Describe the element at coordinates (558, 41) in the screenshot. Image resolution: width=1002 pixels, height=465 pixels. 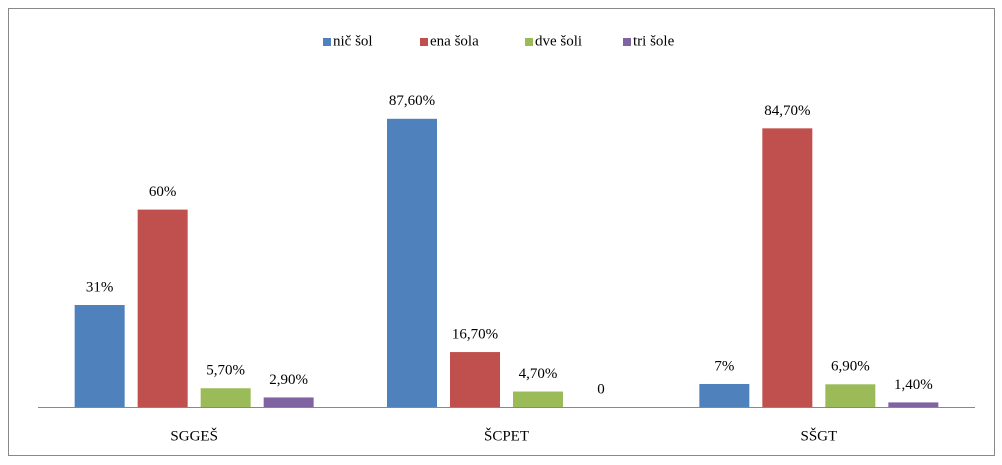
I see `legend-label: dve šoli` at that location.